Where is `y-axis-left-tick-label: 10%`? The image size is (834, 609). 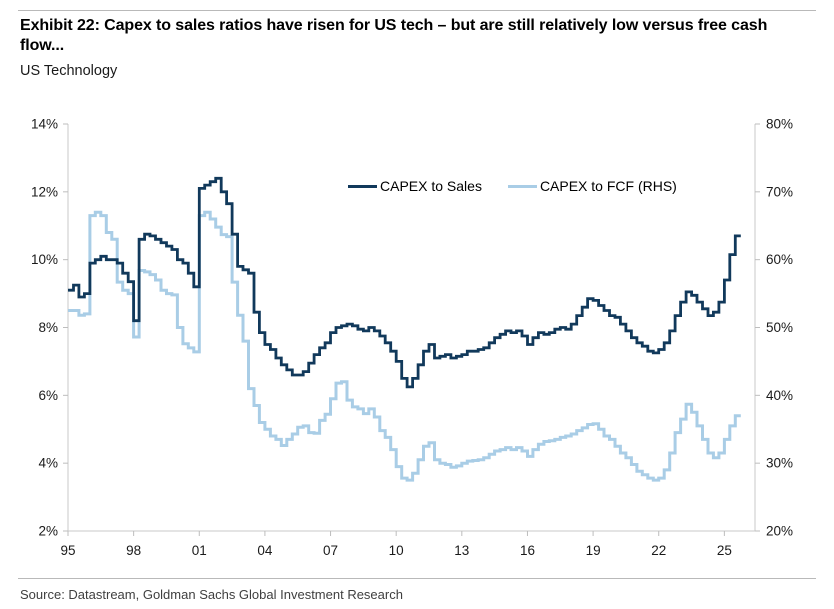 y-axis-left-tick-label: 10% is located at coordinates (44, 259).